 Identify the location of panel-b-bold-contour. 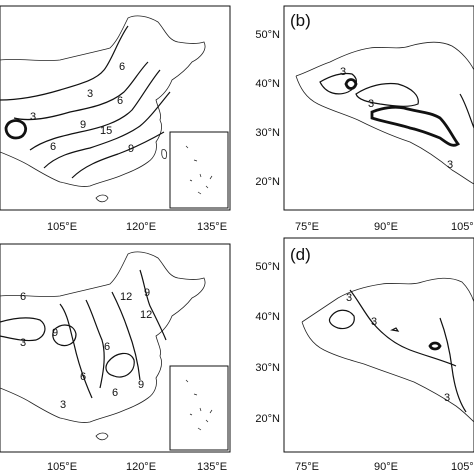
(415, 126).